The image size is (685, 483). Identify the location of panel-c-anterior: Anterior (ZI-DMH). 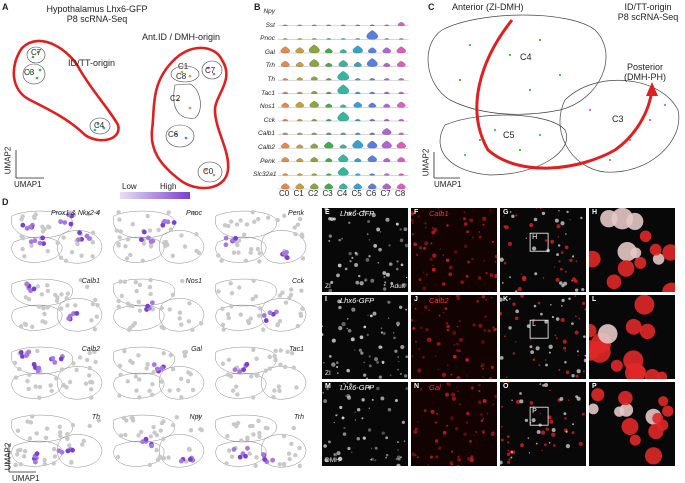
(488, 7).